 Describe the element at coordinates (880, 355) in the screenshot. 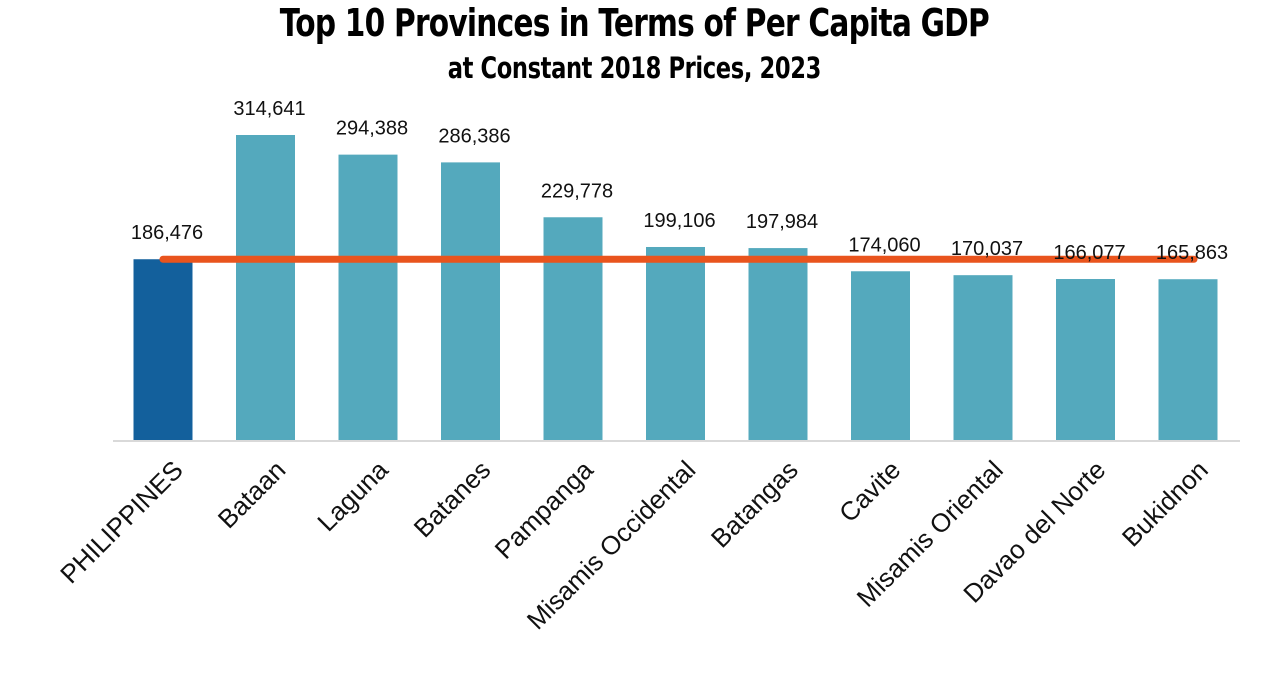

I see `bar-cavite` at that location.